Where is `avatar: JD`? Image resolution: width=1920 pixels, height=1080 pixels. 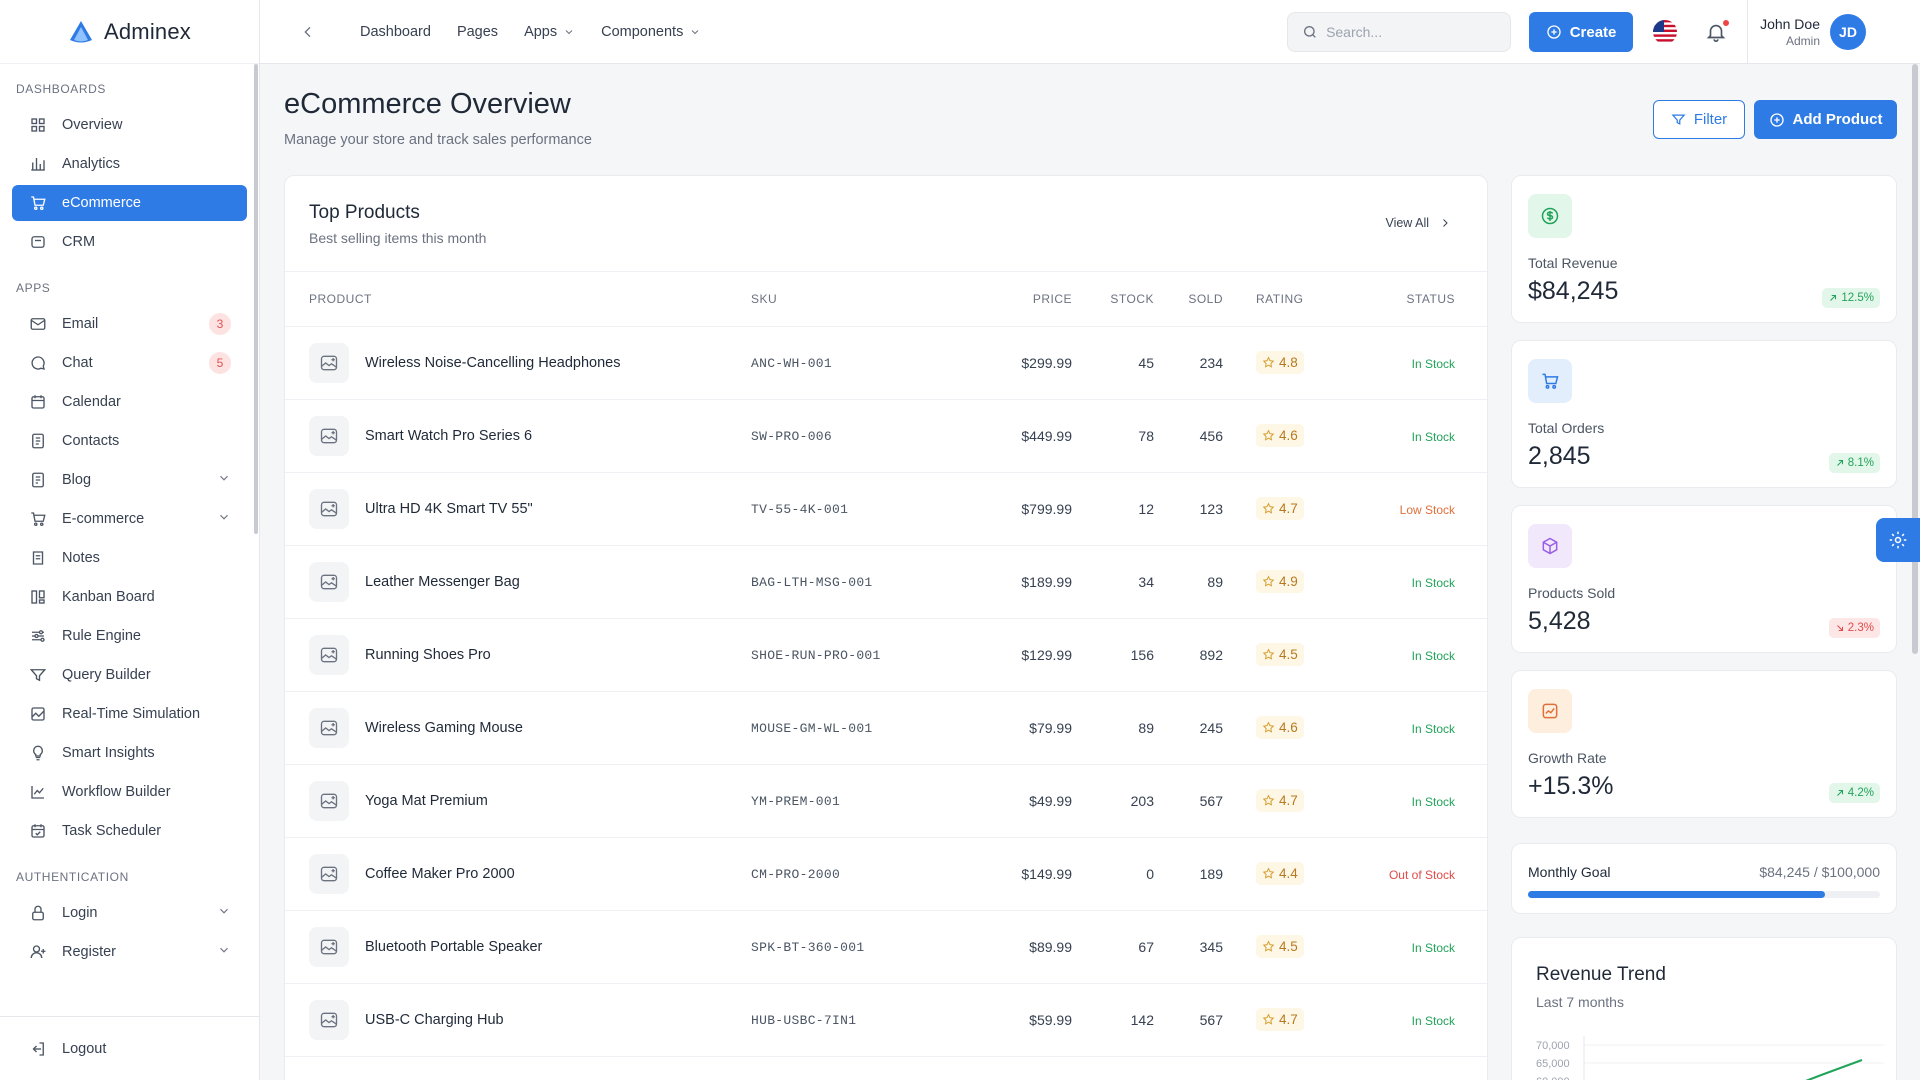 avatar: JD is located at coordinates (1848, 32).